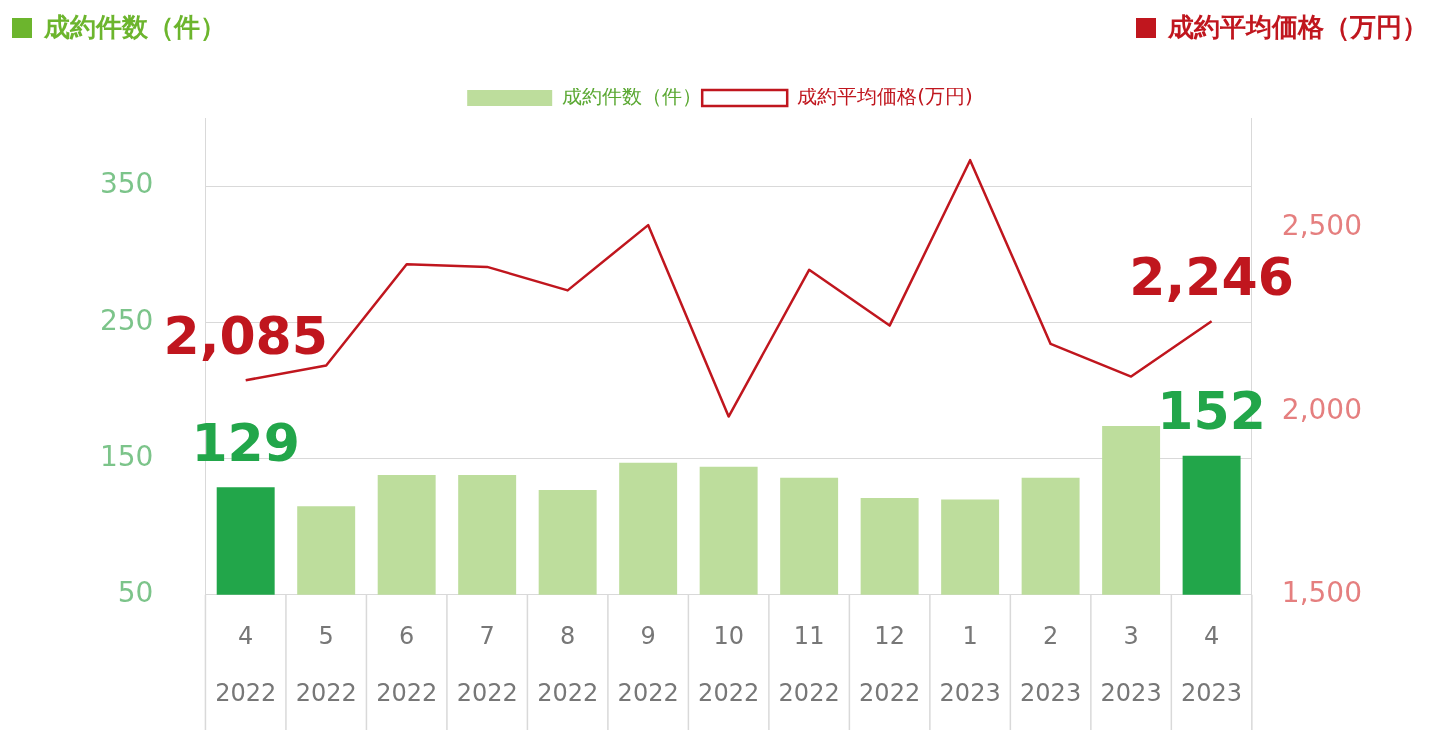 This screenshot has height=738, width=1440. I want to click on category-label: 6 2022, so click(407, 664).